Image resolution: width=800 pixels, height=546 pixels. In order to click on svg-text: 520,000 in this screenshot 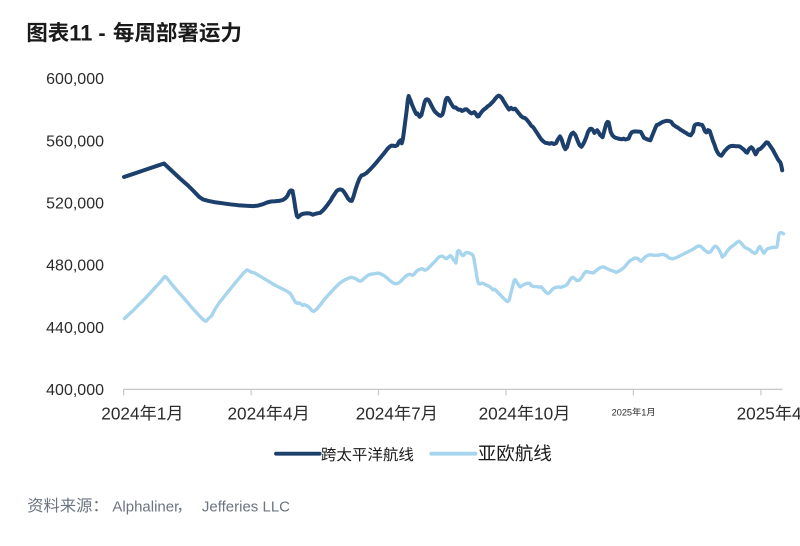, I will do `click(75, 204)`.